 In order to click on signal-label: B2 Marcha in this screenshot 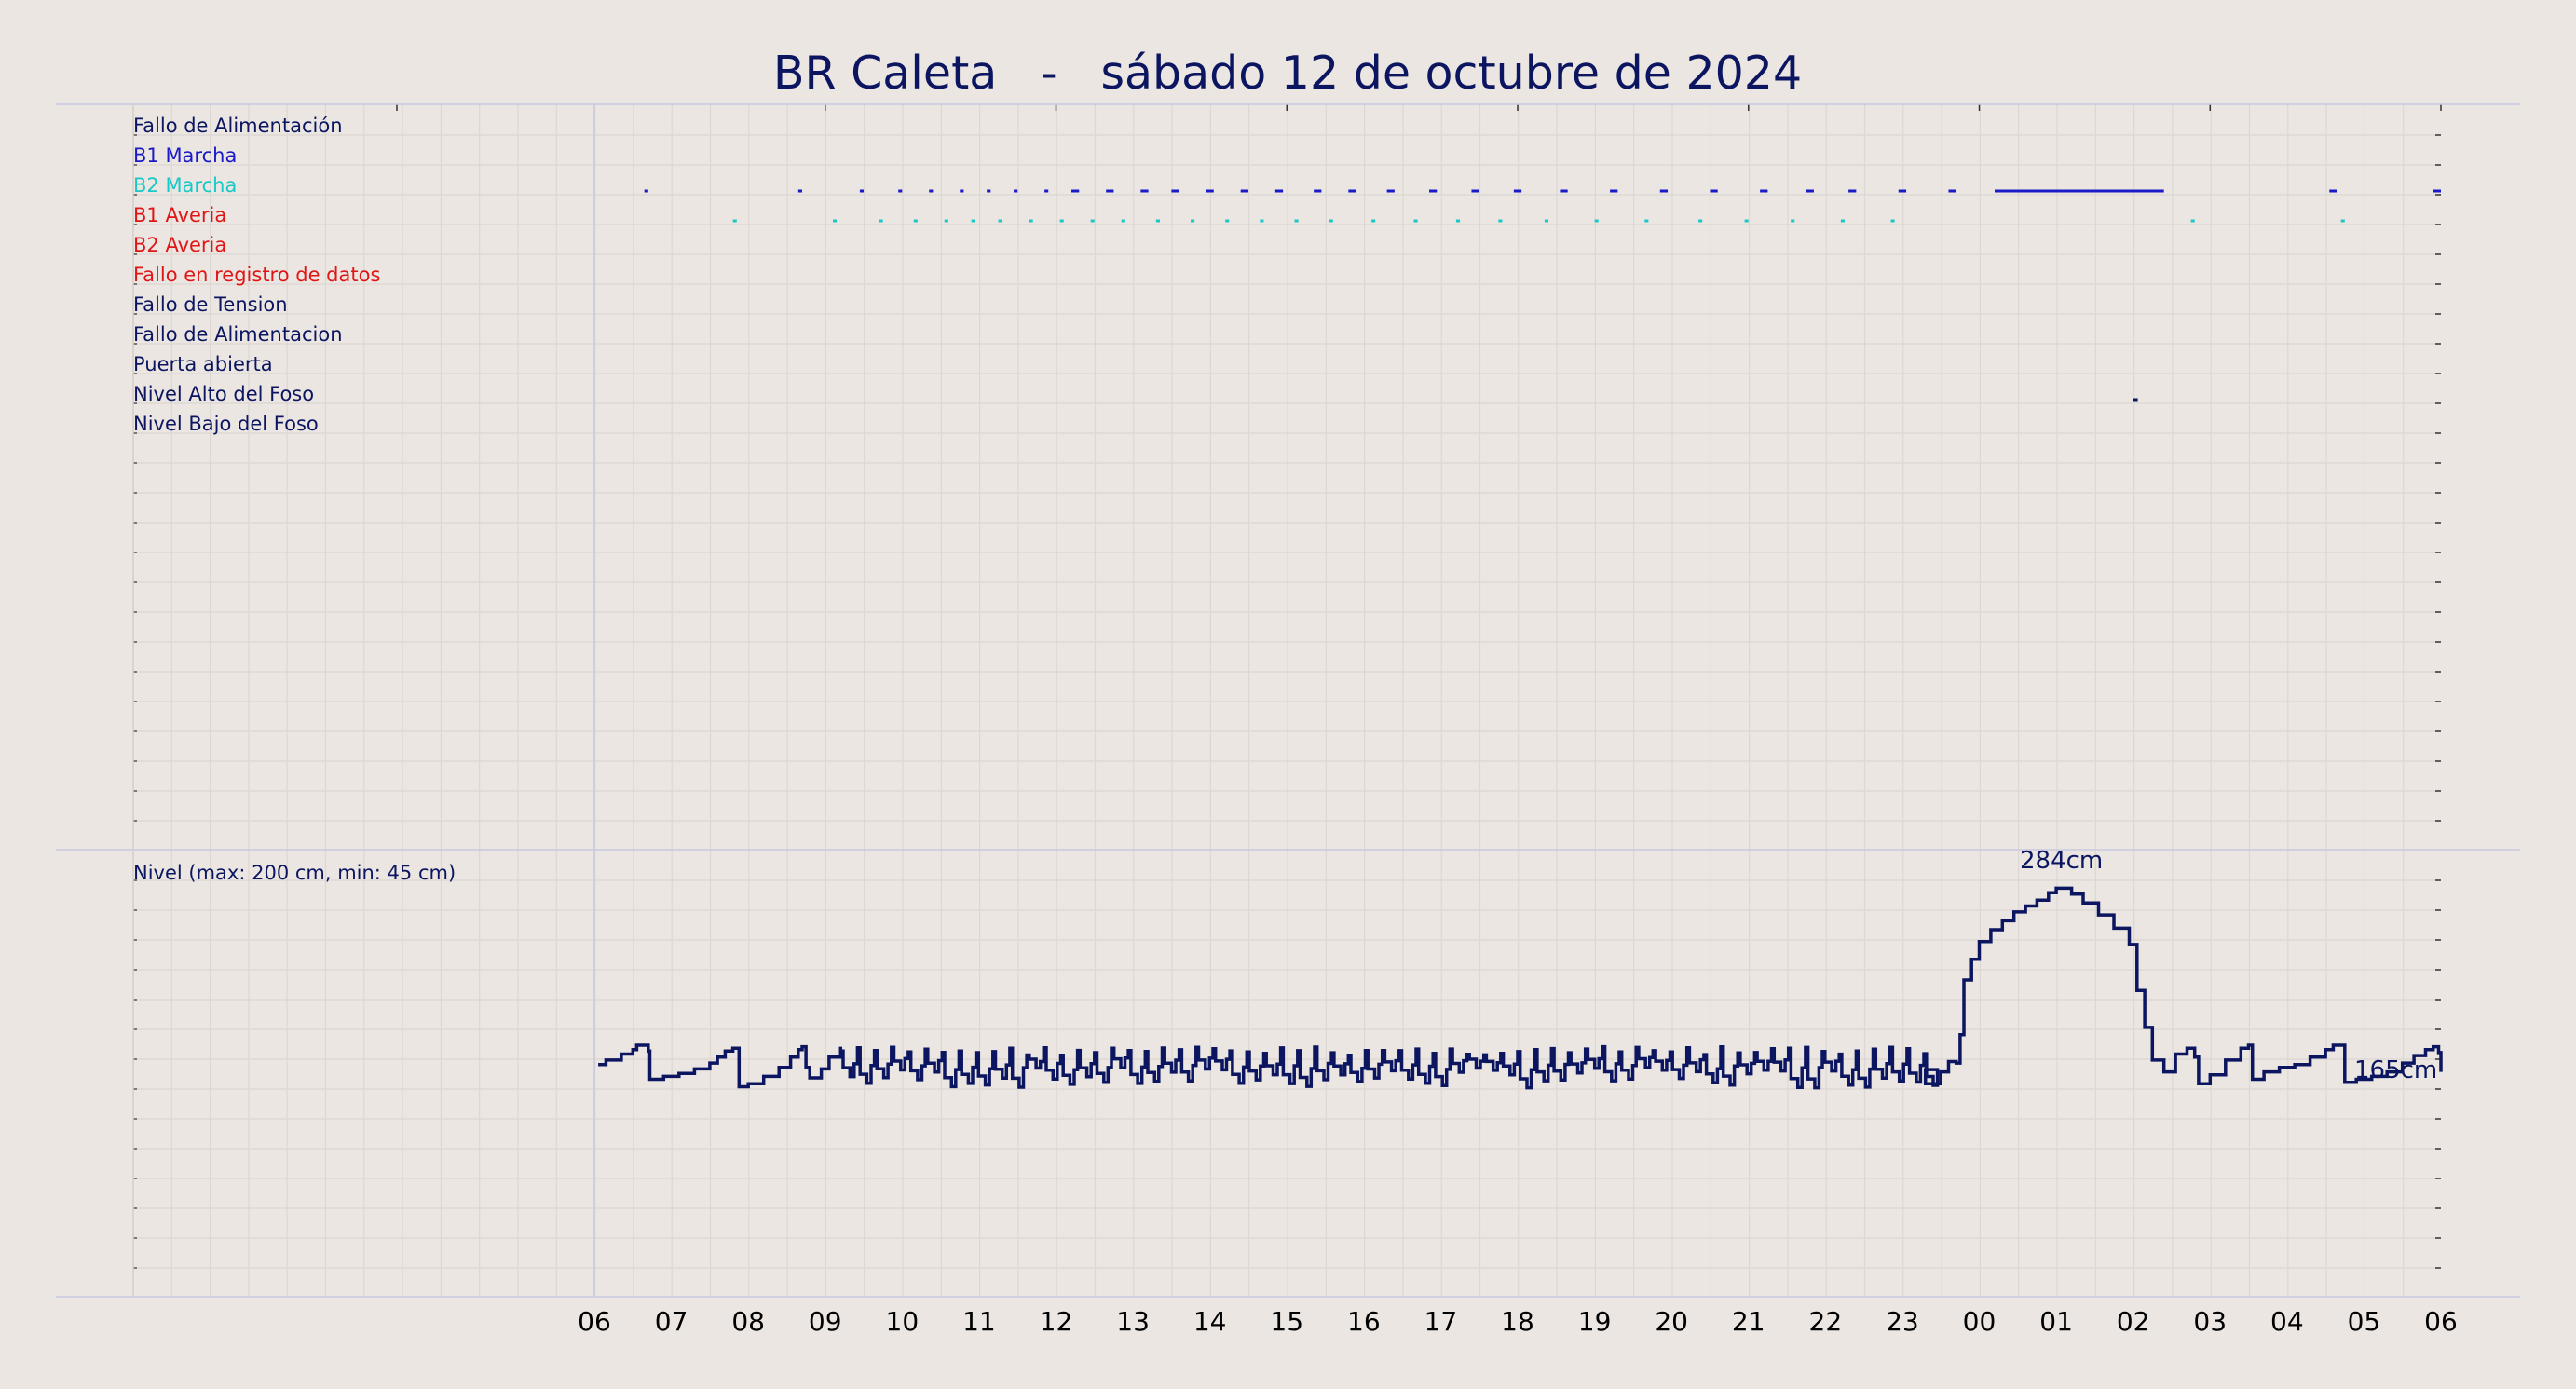, I will do `click(185, 185)`.